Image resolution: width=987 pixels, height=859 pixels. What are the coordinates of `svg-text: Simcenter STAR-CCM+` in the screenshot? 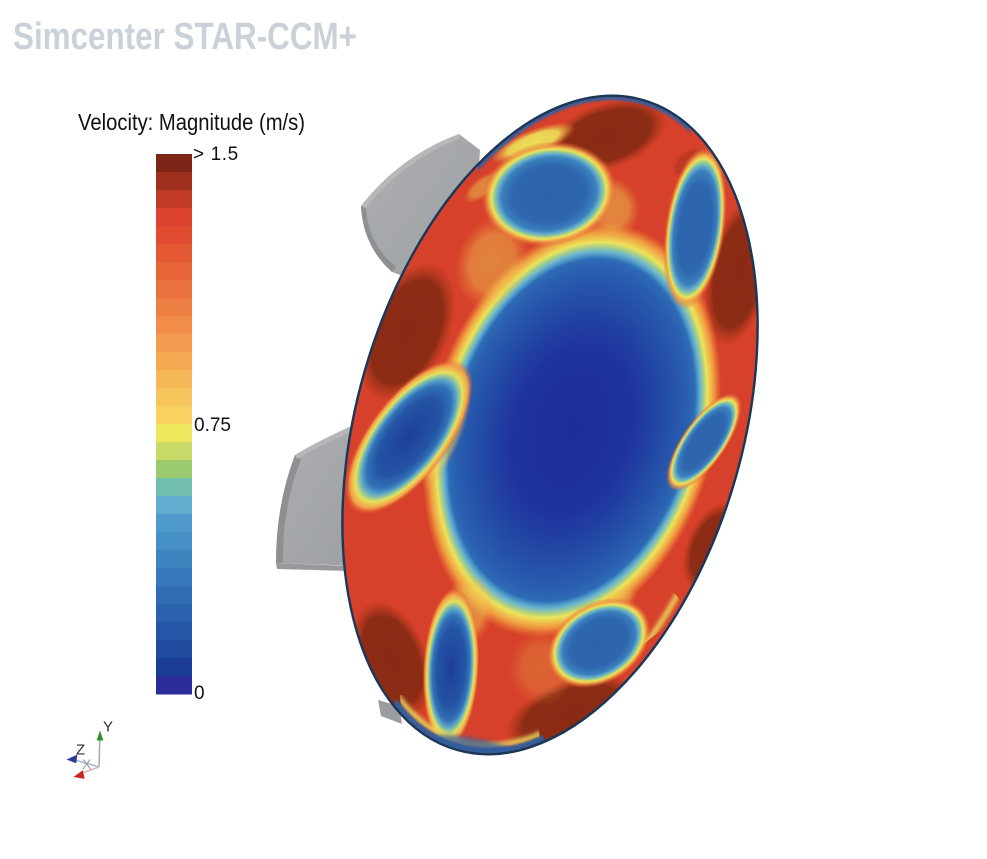 It's located at (185, 37).